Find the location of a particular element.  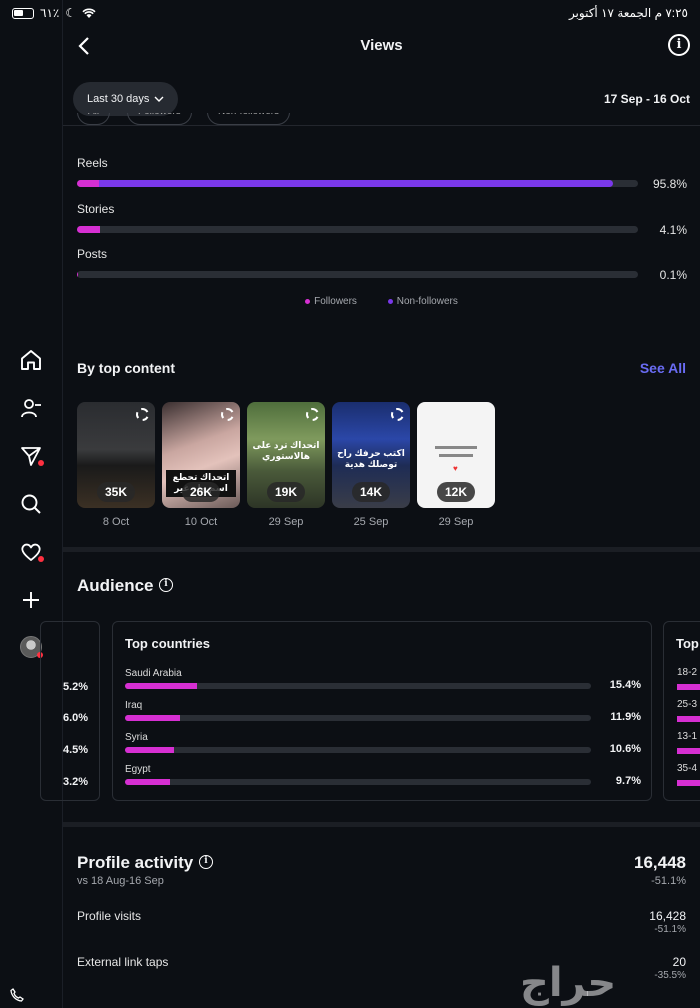

country-name: Iraq is located at coordinates (134, 705).